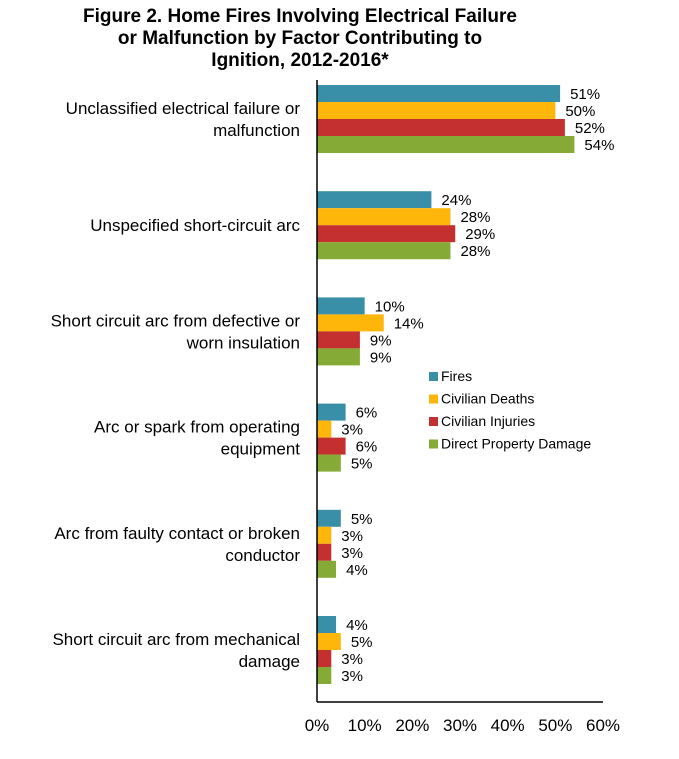 The height and width of the screenshot is (759, 679). I want to click on legend-label: Fires, so click(456, 376).